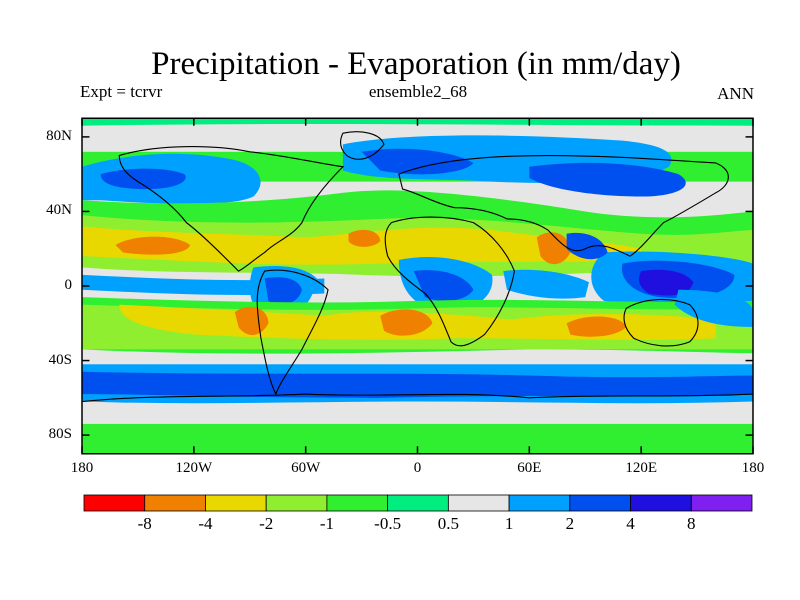 Image resolution: width=800 pixels, height=600 pixels. Describe the element at coordinates (570, 523) in the screenshot. I see `colorbar-tick-label: 2` at that location.